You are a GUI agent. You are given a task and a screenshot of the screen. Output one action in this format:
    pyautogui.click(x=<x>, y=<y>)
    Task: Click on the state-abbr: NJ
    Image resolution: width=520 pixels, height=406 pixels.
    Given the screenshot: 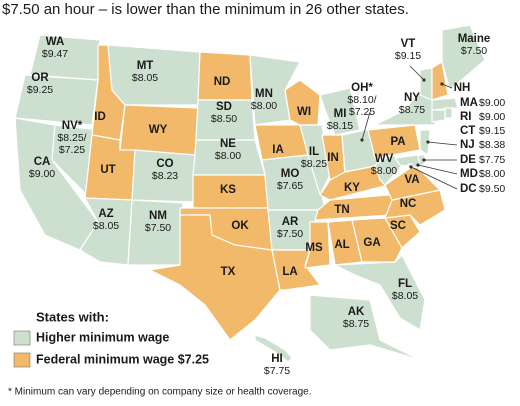 What is the action you would take?
    pyautogui.click(x=467, y=145)
    